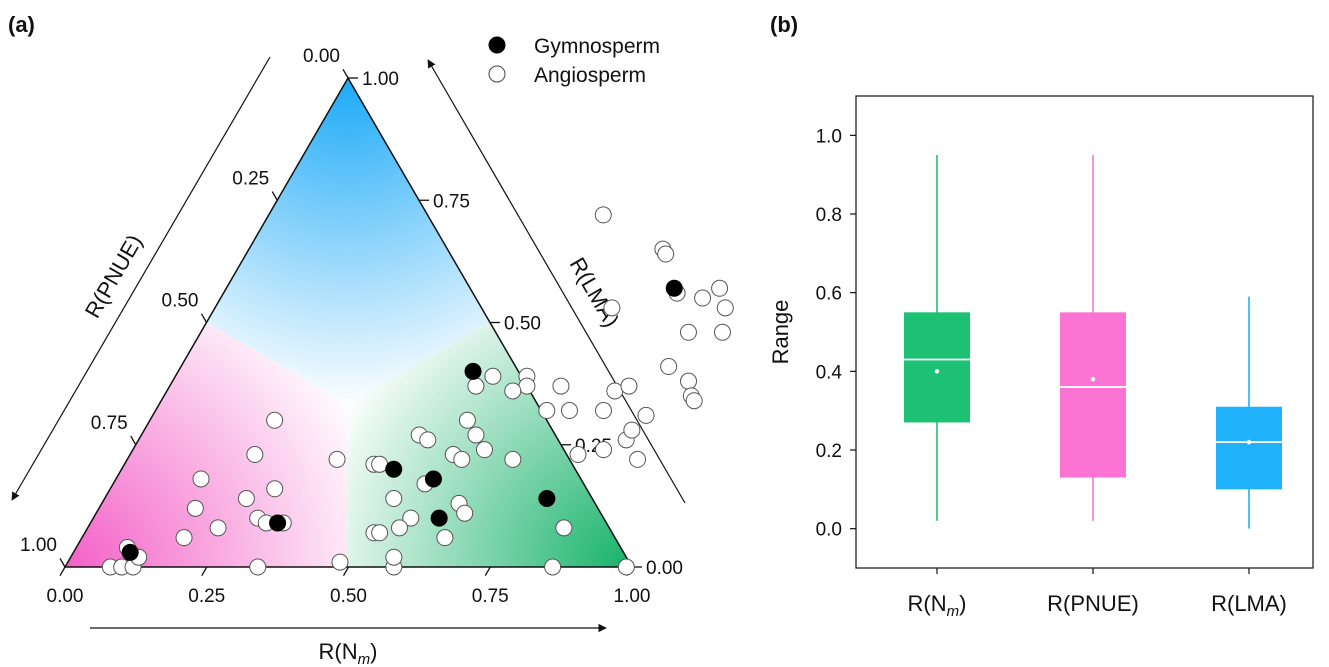 Image resolution: width=1329 pixels, height=667 pixels. I want to click on lma-region, so click(348, 241).